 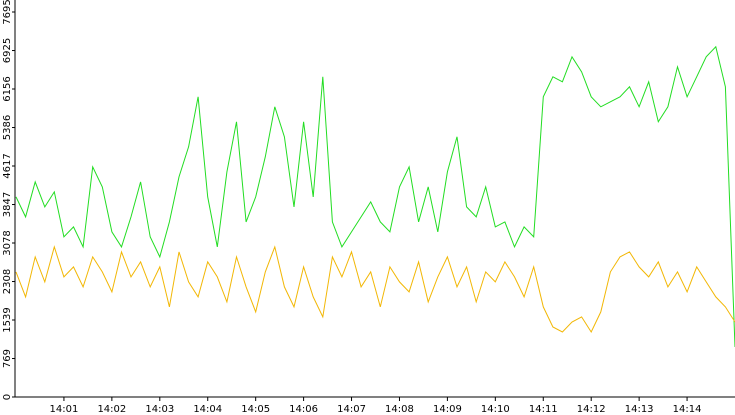 I want to click on x-tick-label: 14:12, so click(x=591, y=409).